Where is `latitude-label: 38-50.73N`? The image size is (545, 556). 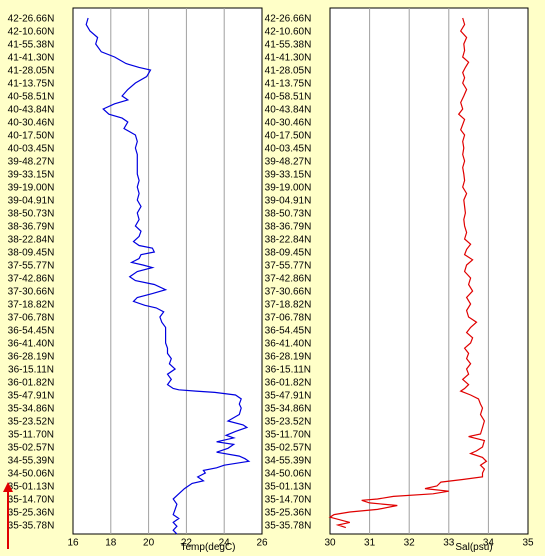
latitude-label: 38-50.73N is located at coordinates (288, 214).